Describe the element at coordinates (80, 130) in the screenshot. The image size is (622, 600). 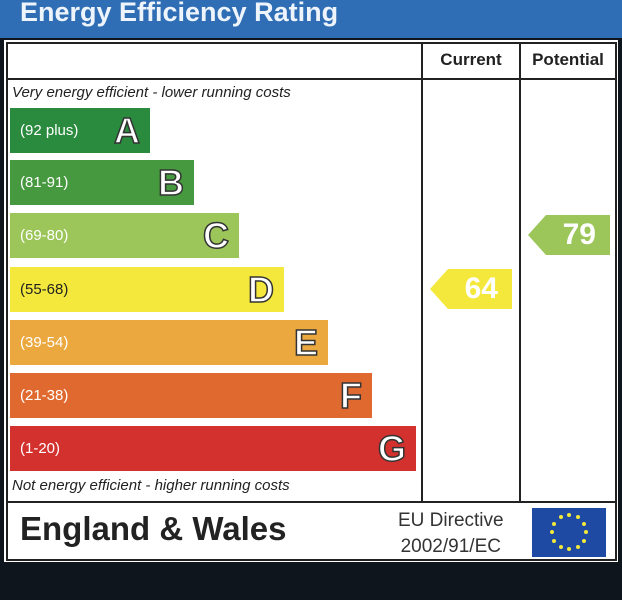
I see `band-bar-a: (92 plus) A` at that location.